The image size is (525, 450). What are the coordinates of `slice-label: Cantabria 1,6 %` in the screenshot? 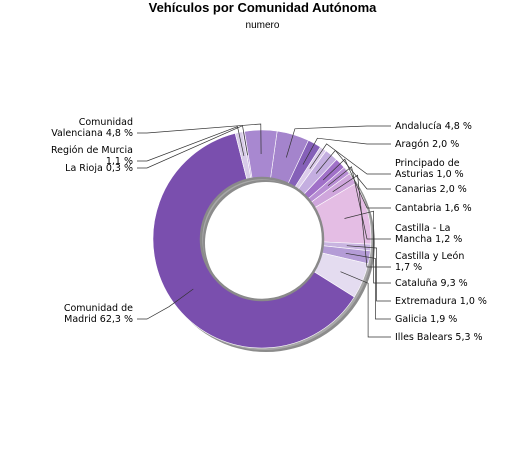 It's located at (433, 208).